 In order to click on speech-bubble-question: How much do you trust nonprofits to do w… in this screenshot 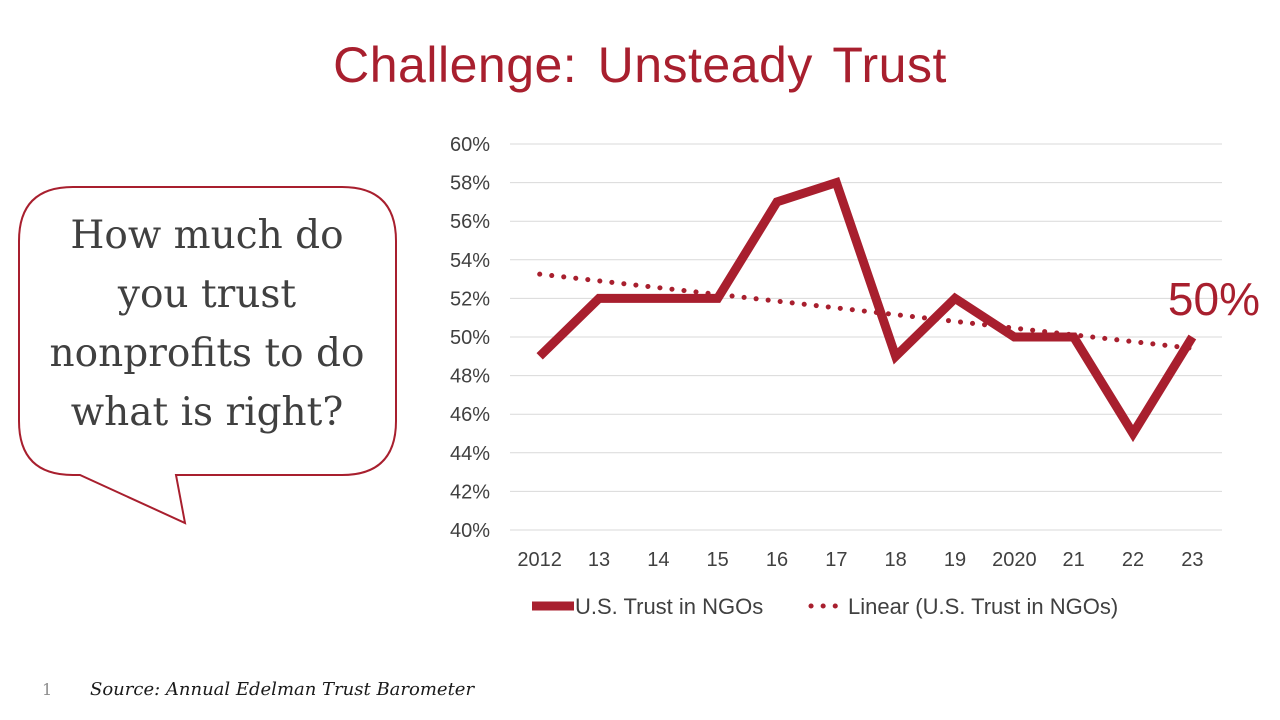, I will do `click(207, 324)`.